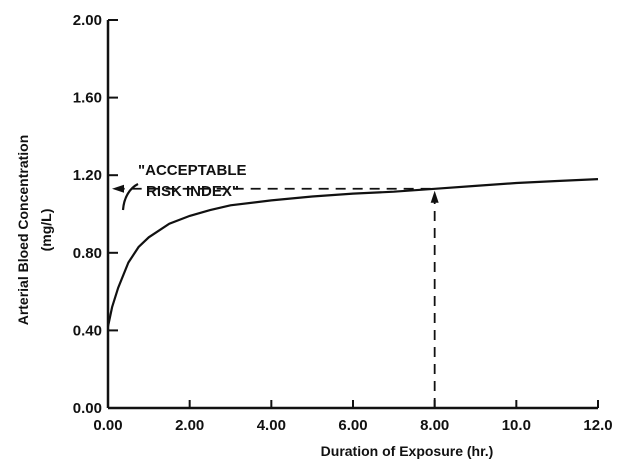  I want to click on y-tick-label: 0.00, so click(87, 408).